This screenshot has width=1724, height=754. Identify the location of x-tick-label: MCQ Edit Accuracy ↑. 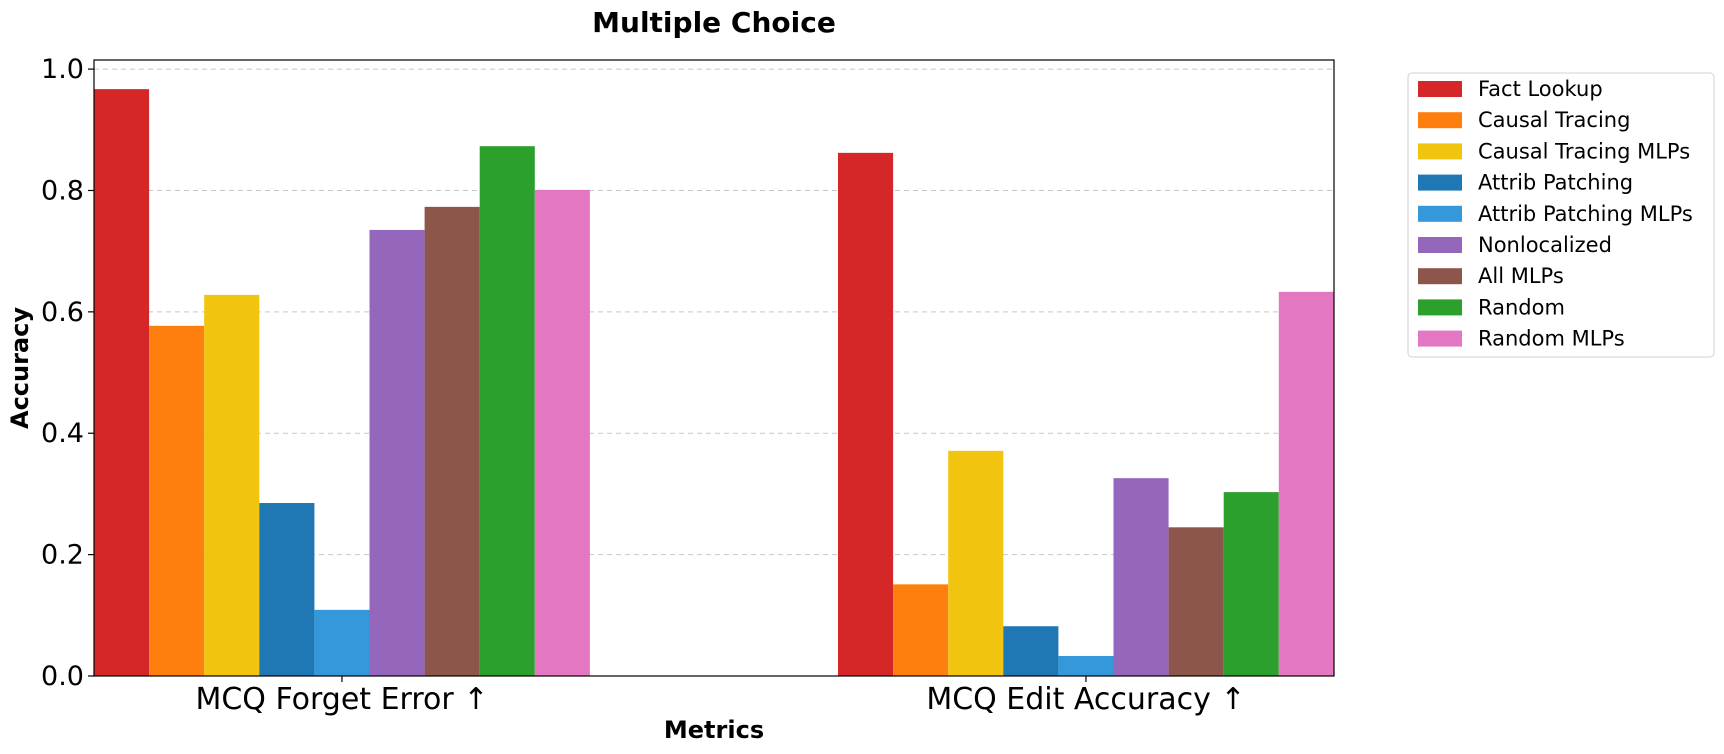
(1085, 699).